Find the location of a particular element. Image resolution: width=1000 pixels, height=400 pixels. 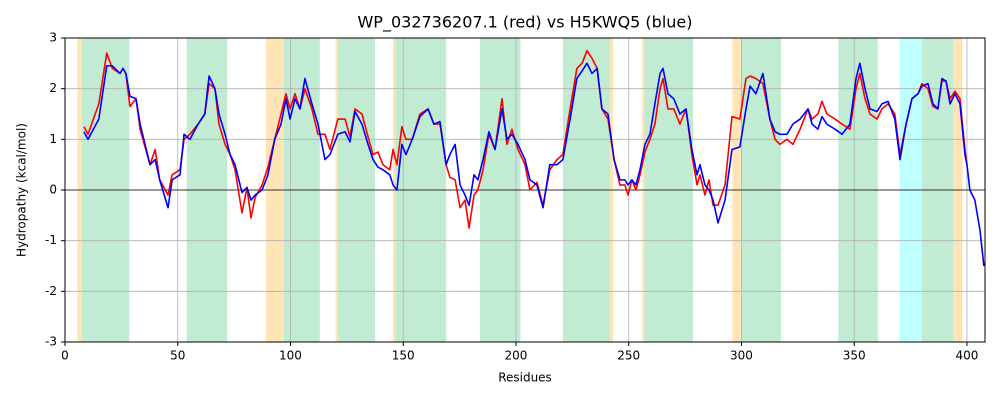

y-tick-label: 1 is located at coordinates (53, 139).